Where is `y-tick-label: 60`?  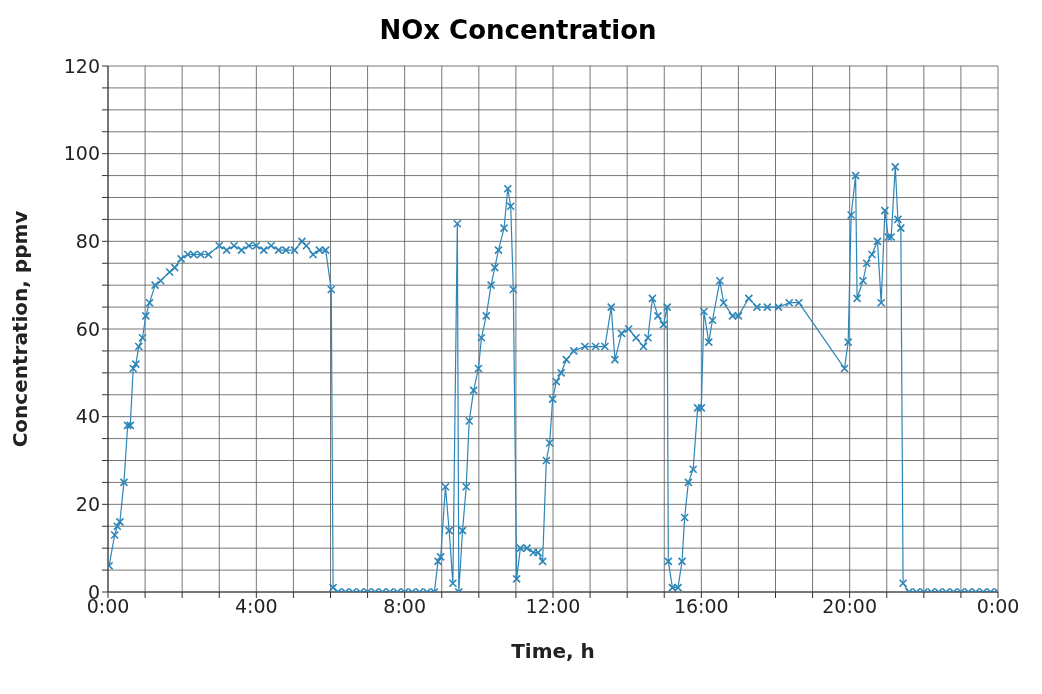
y-tick-label: 60 is located at coordinates (87, 328).